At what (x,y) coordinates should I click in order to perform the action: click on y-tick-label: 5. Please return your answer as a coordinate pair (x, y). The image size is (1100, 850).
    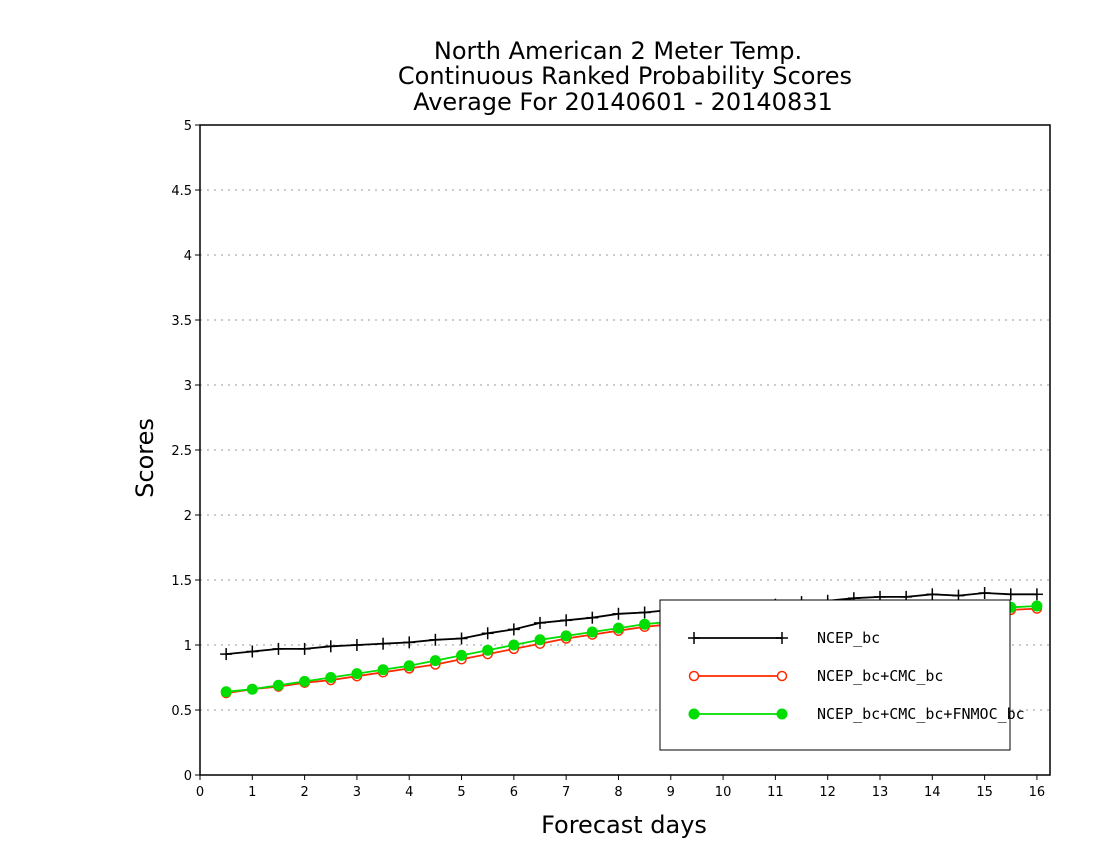
    Looking at the image, I should click on (188, 126).